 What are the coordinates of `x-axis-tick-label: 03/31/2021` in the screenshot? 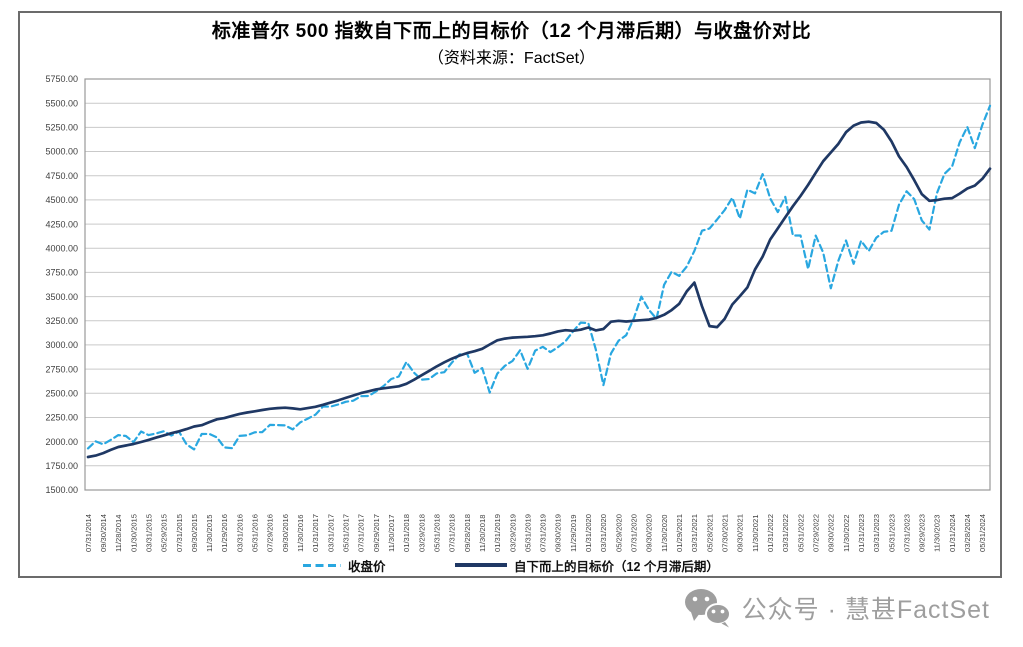 It's located at (694, 533).